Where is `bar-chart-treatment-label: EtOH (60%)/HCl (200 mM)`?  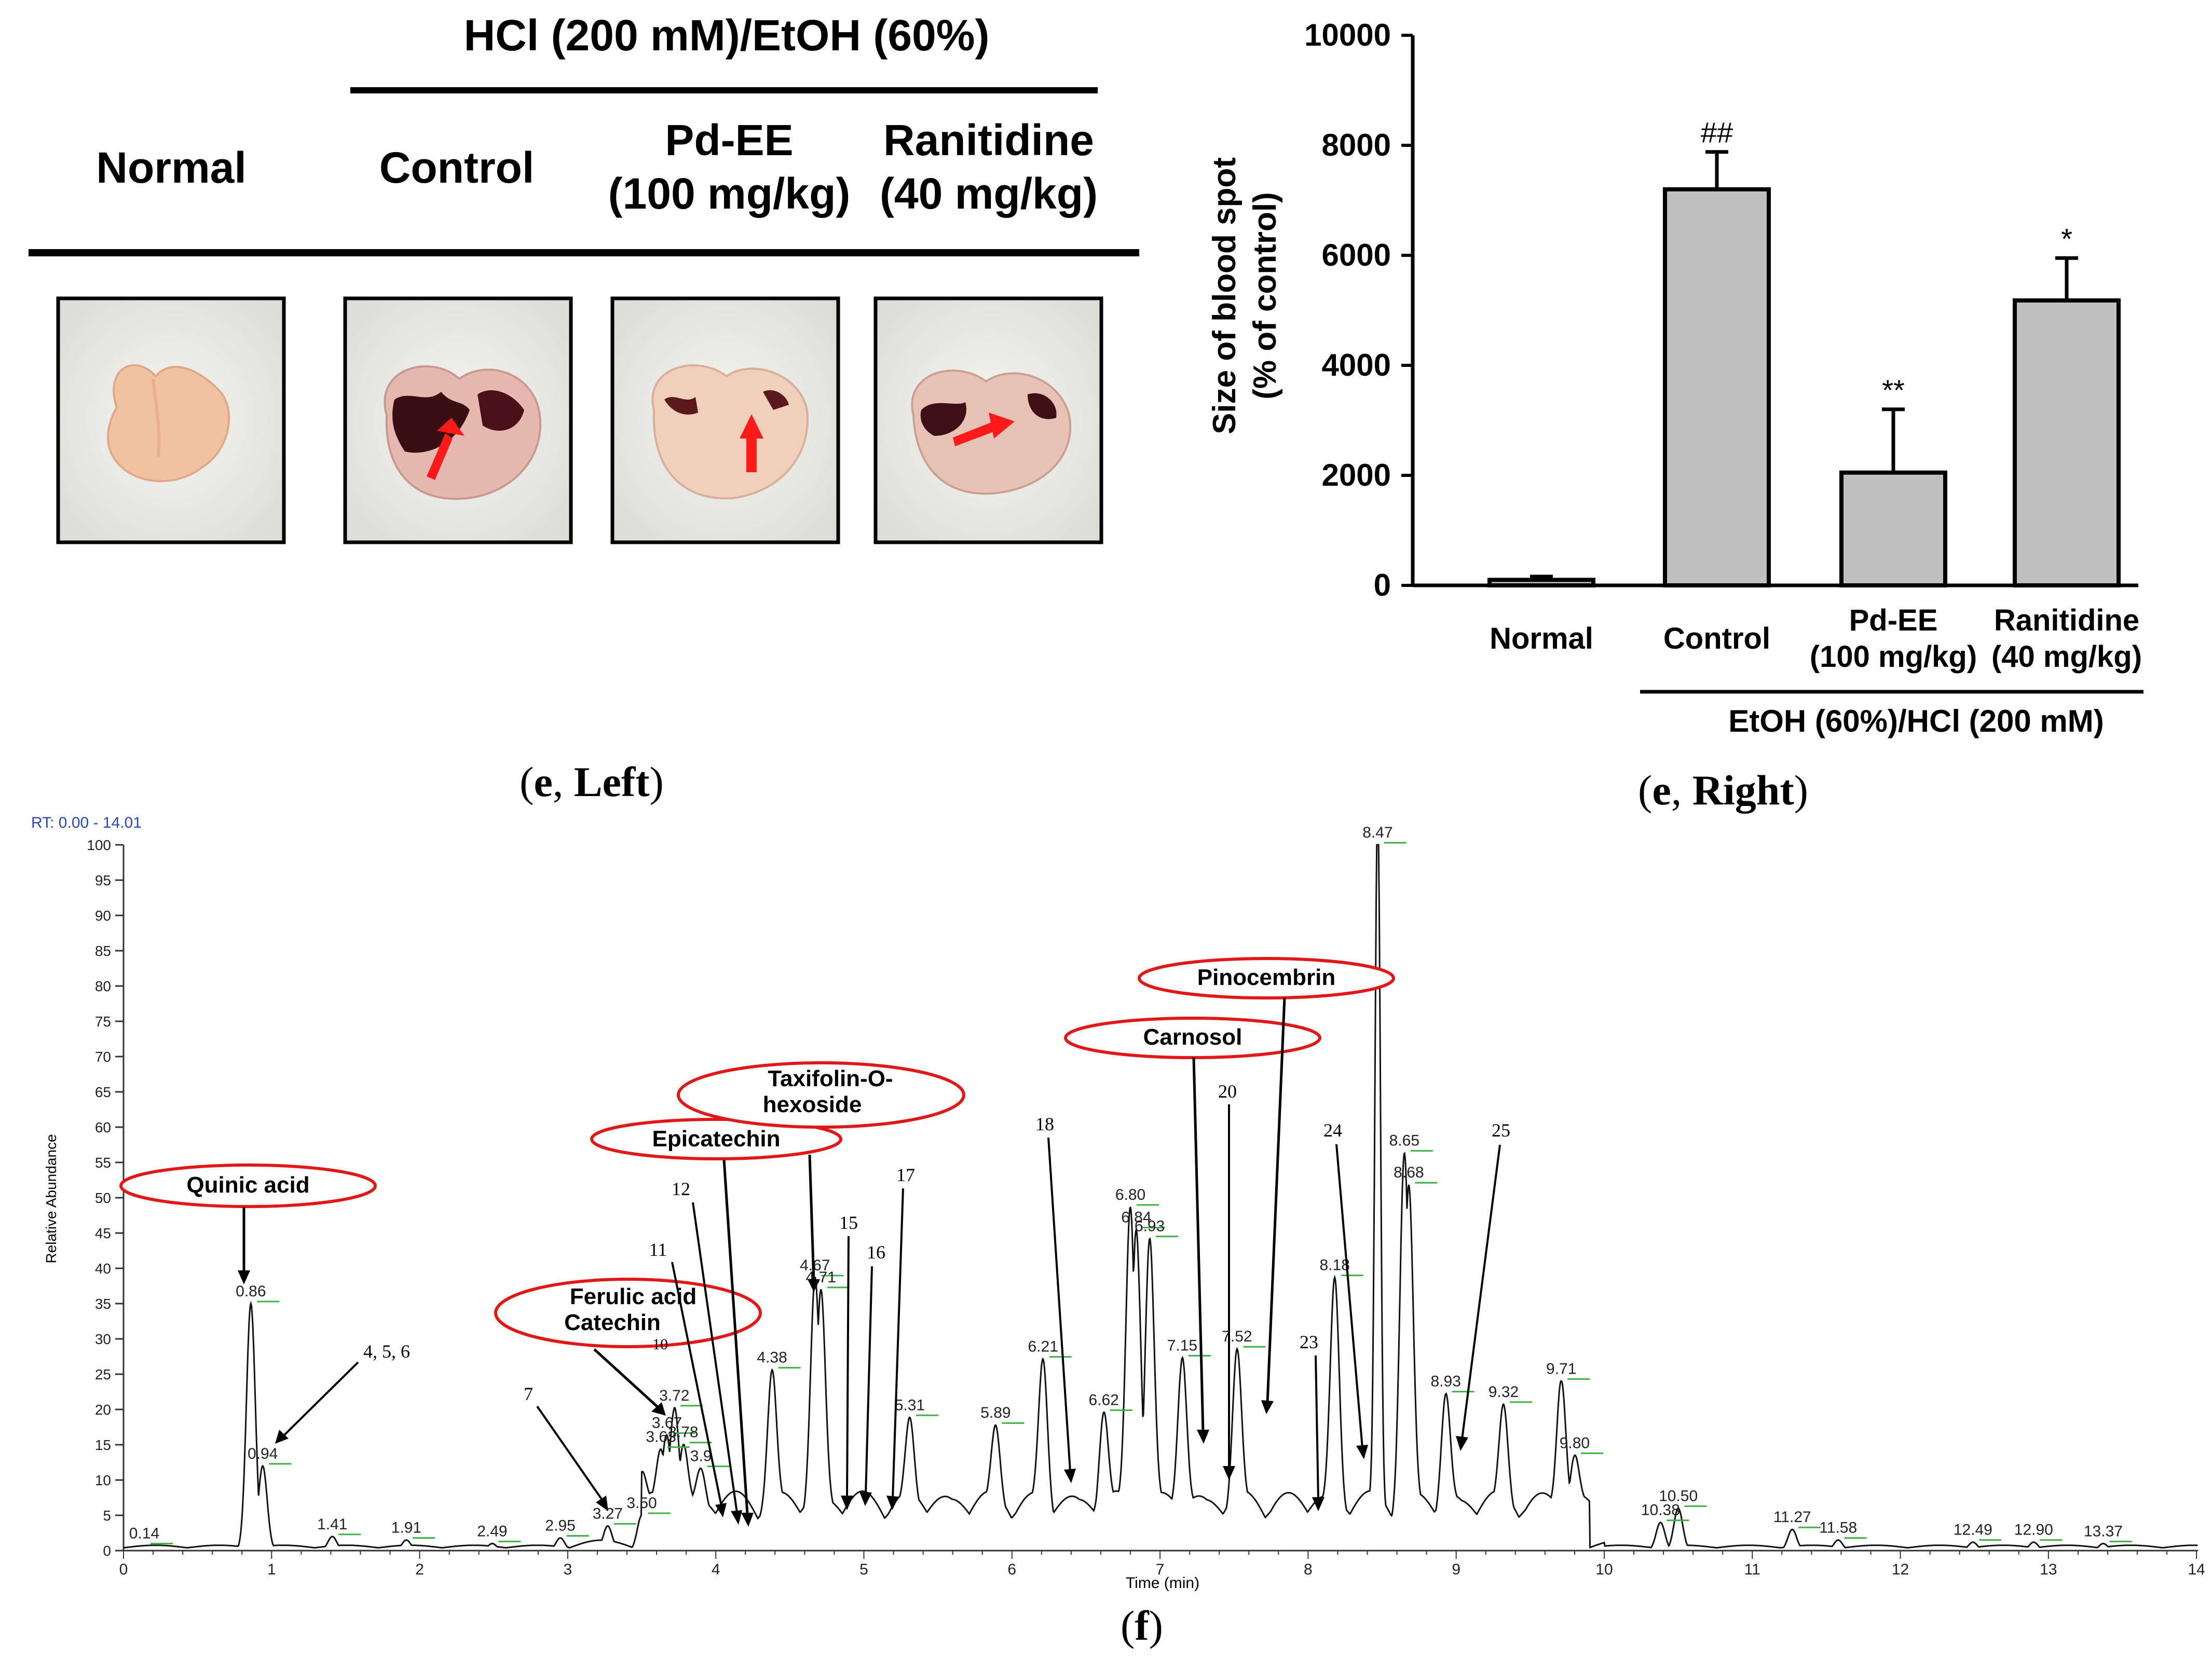
bar-chart-treatment-label: EtOH (60%)/HCl (200 mM) is located at coordinates (1916, 721).